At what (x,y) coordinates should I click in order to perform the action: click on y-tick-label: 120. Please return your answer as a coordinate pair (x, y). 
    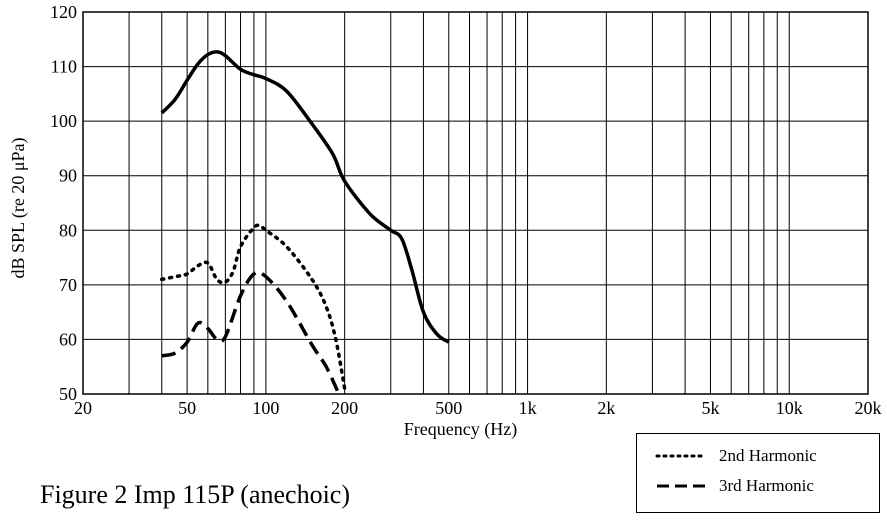
    Looking at the image, I should click on (63, 12).